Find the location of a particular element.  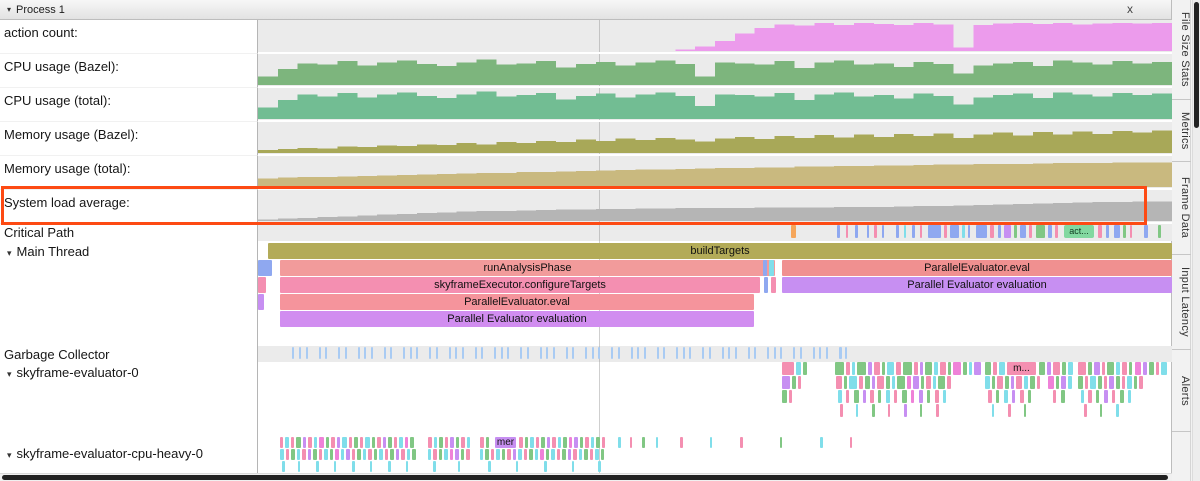

track-canvas-skyframe-evaluator-cpu-heavy-0: mer is located at coordinates (715, 455).